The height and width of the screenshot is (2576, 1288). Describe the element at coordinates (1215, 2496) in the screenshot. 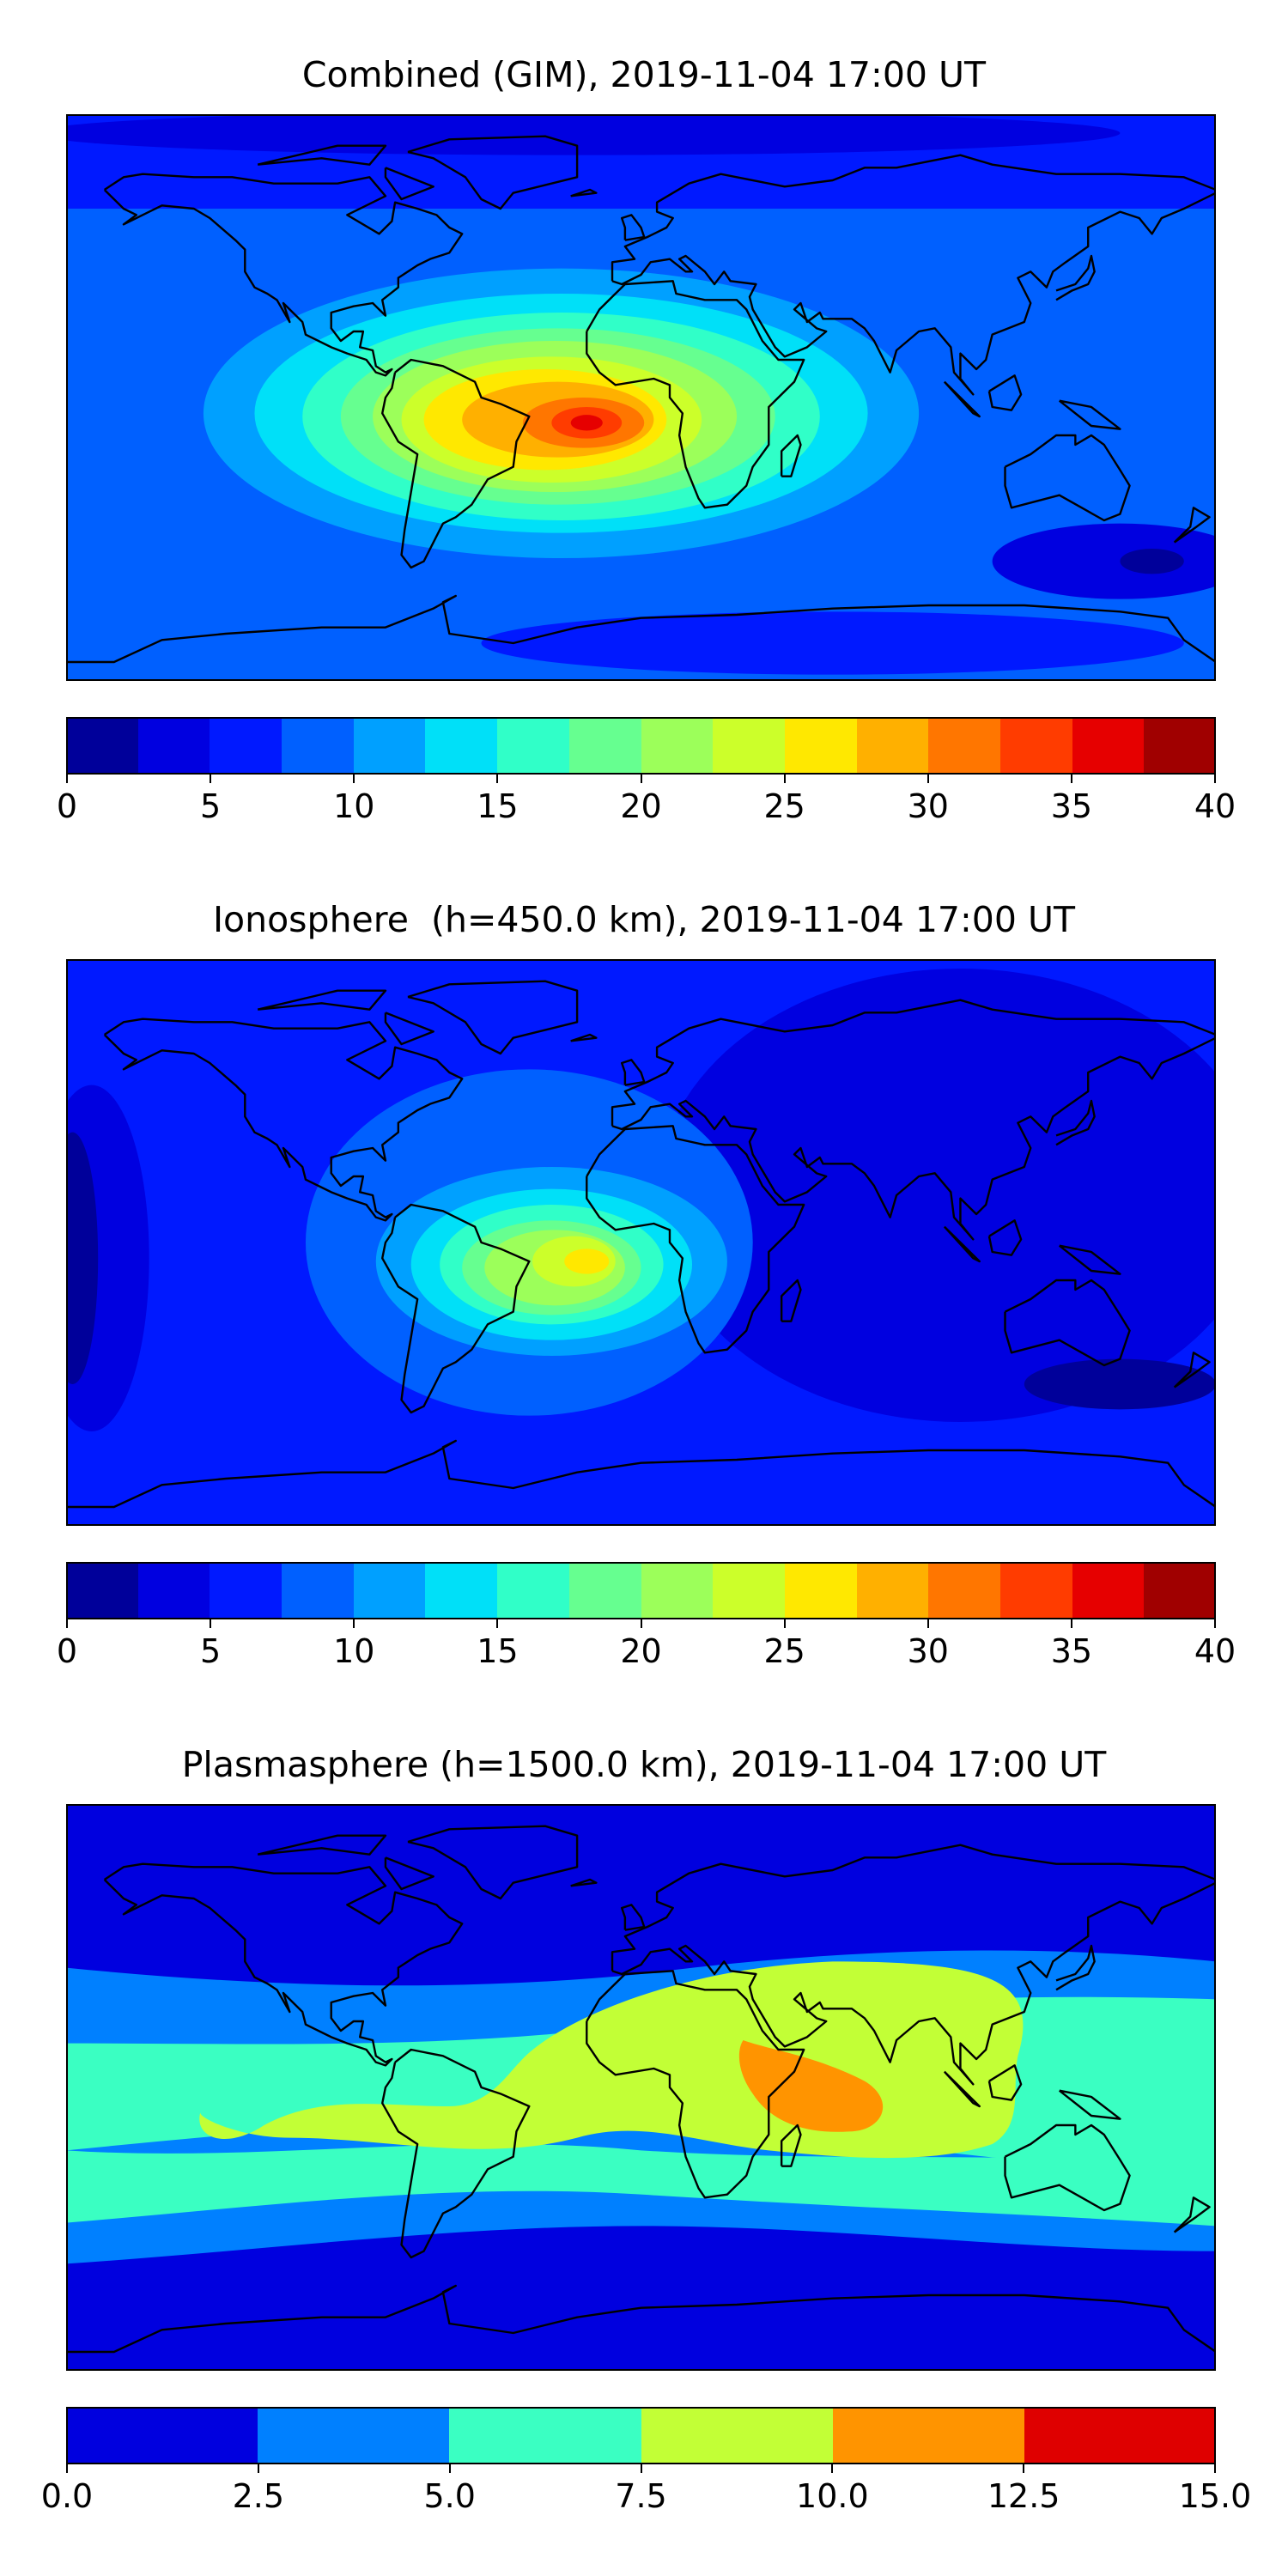

I see `colorbar-tick-label: 15.0` at that location.